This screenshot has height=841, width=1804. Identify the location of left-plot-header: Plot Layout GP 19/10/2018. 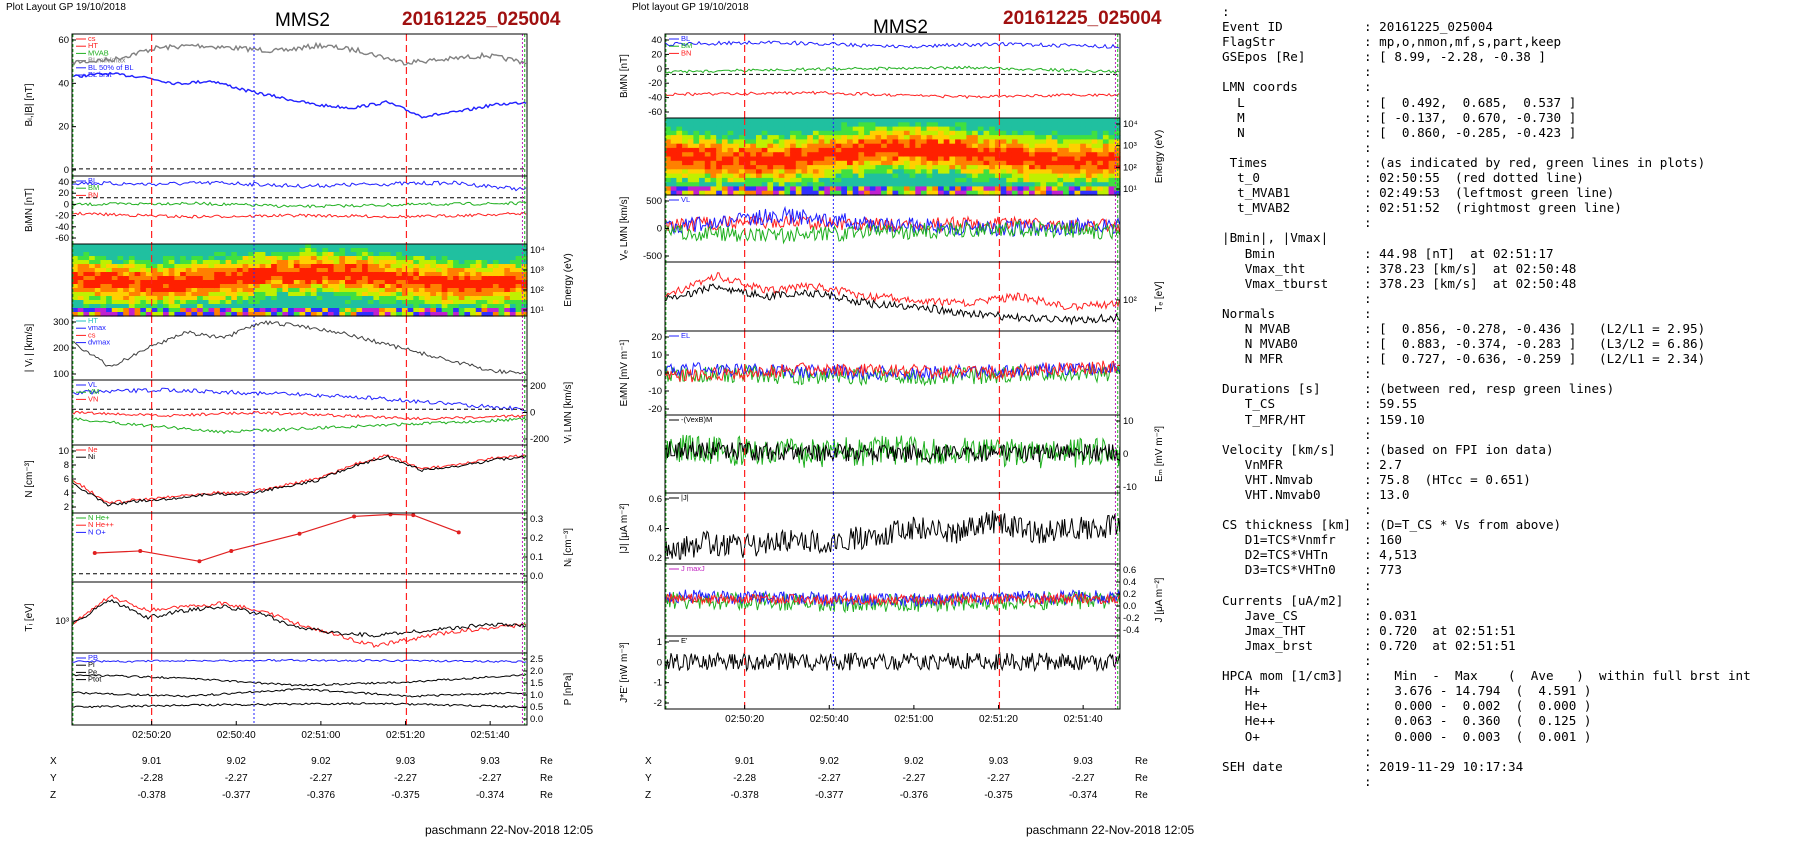
(66, 7).